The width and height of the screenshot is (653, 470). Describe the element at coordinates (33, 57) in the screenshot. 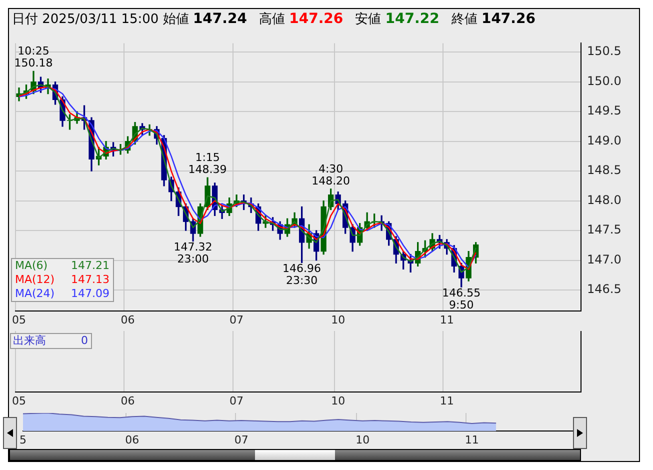

I see `annotation: 10:25 150.18` at that location.